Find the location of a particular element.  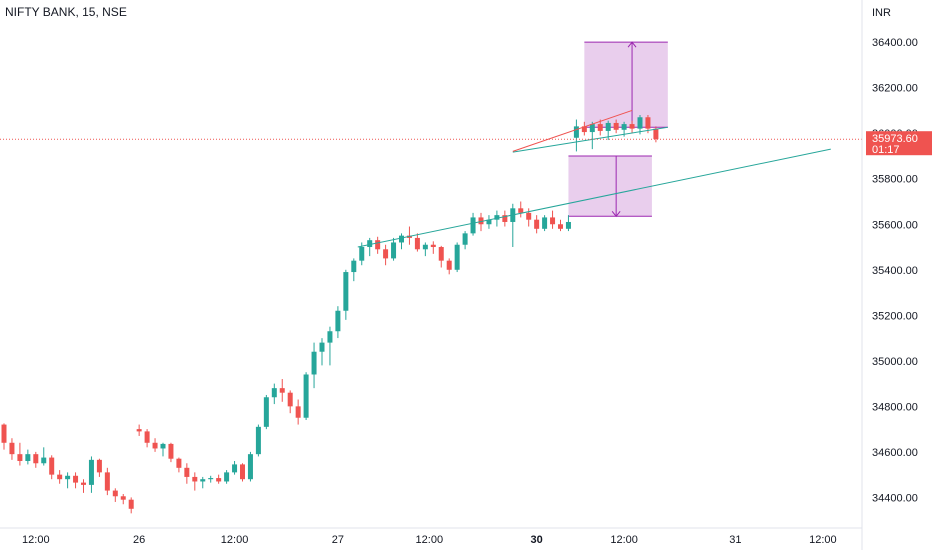

y-tick-label: 35200.00 is located at coordinates (895, 316).